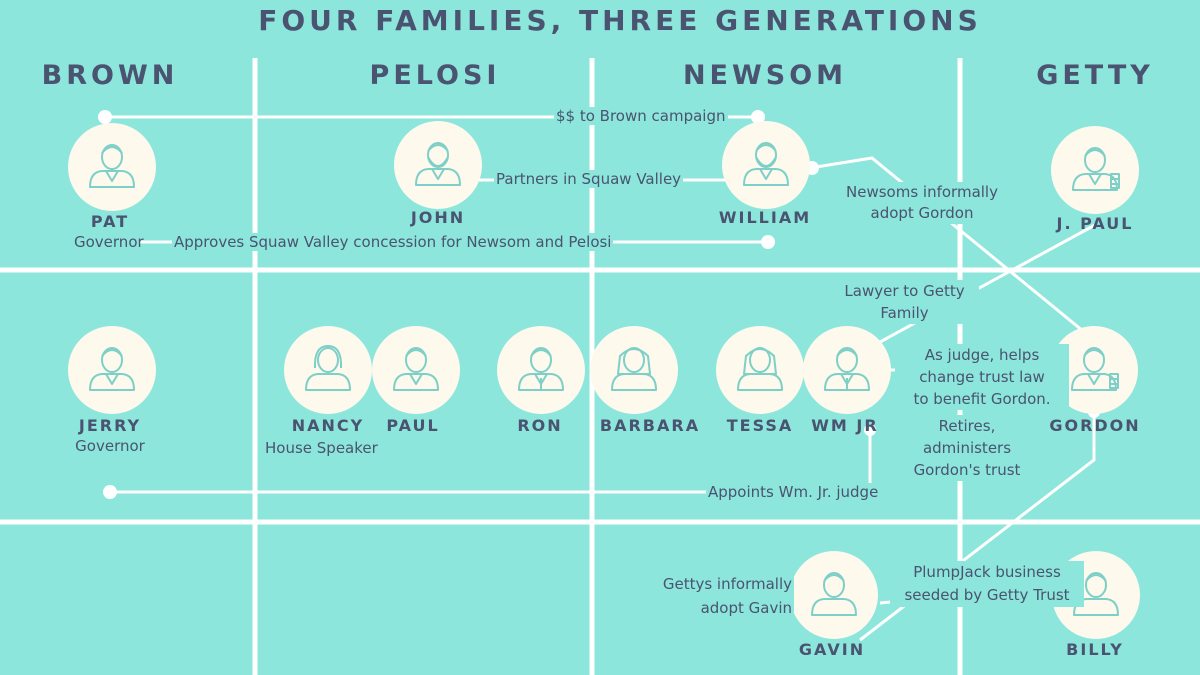  What do you see at coordinates (1095, 649) in the screenshot?
I see `person-name-billy: BILLY` at bounding box center [1095, 649].